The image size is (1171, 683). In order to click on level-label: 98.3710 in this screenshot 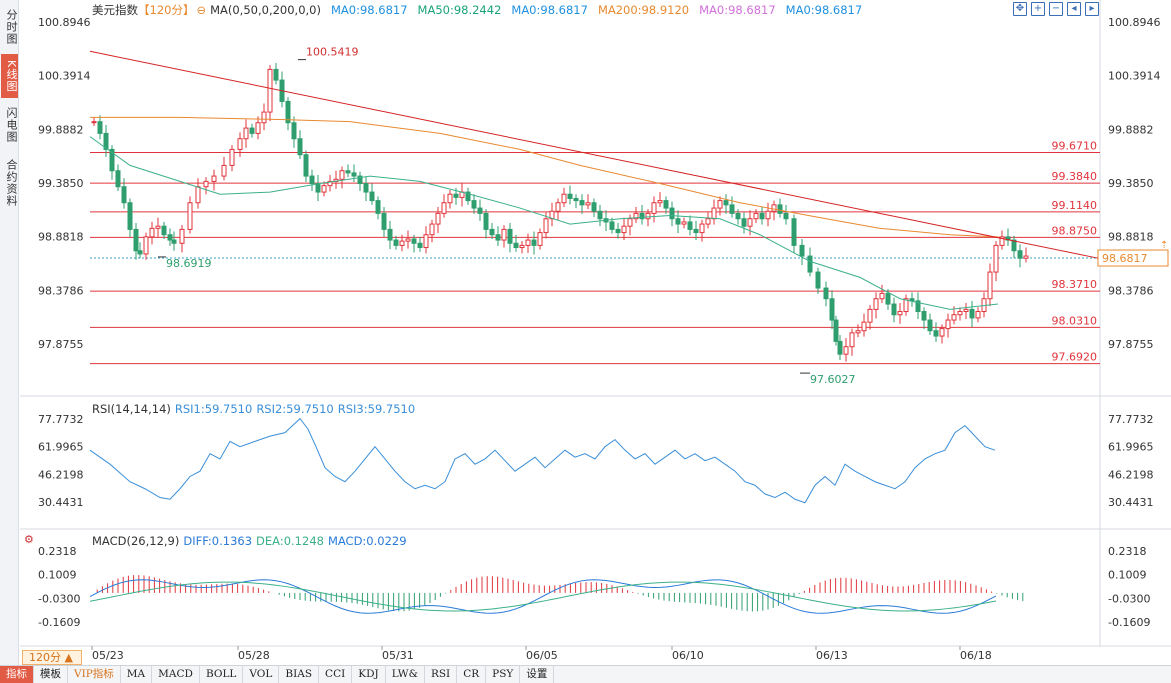, I will do `click(1075, 284)`.